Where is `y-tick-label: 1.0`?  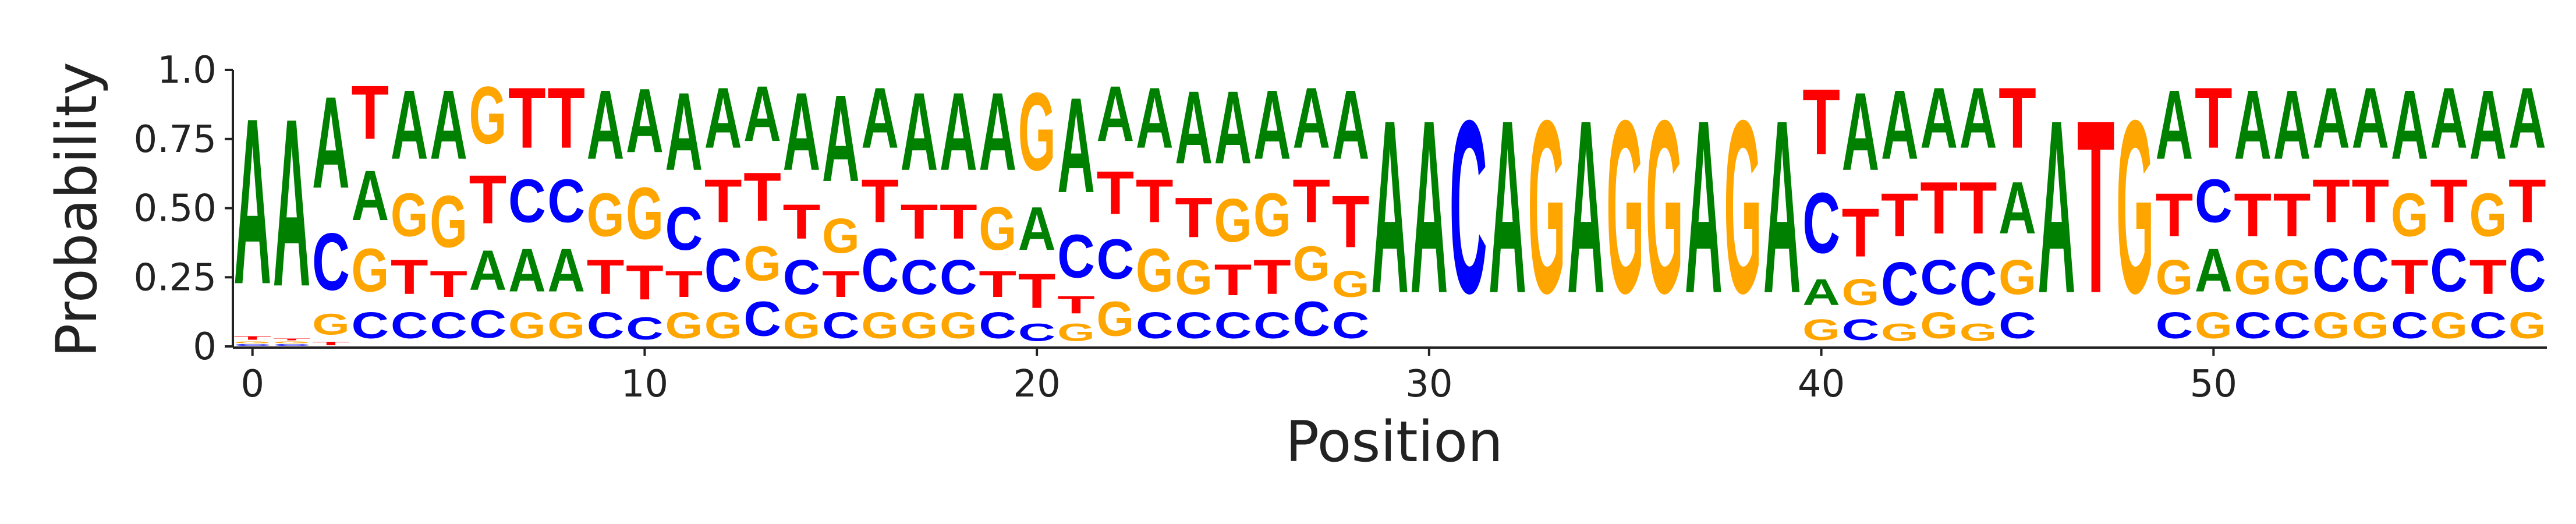 y-tick-label: 1.0 is located at coordinates (187, 70).